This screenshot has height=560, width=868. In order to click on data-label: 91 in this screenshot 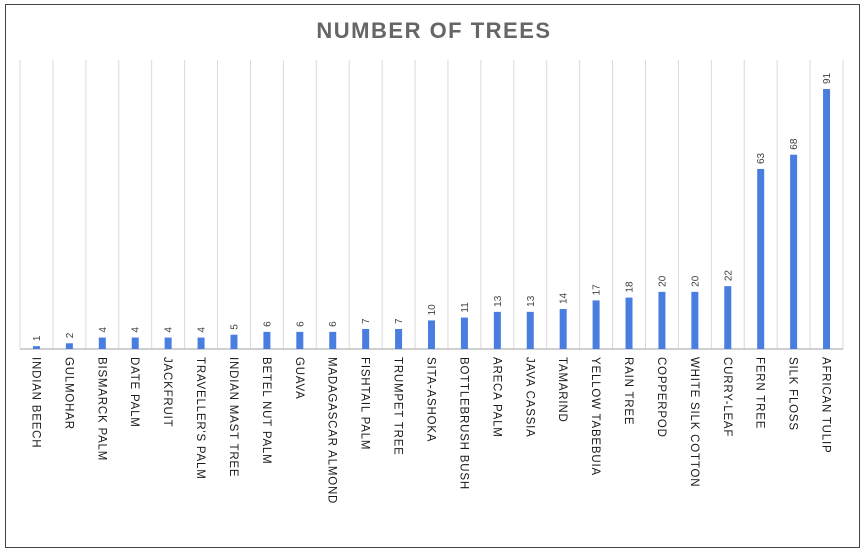, I will do `click(827, 78)`.